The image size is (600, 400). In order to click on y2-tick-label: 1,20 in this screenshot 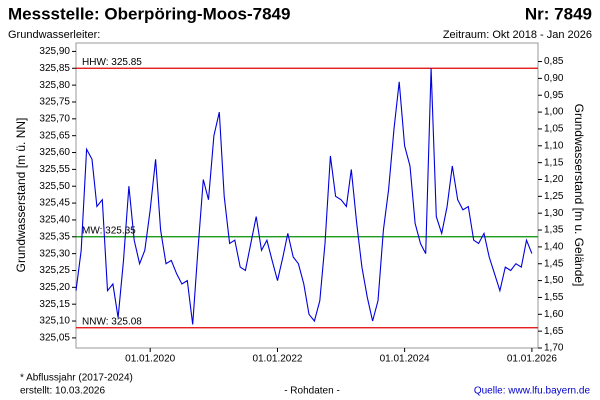, I will do `click(554, 179)`.